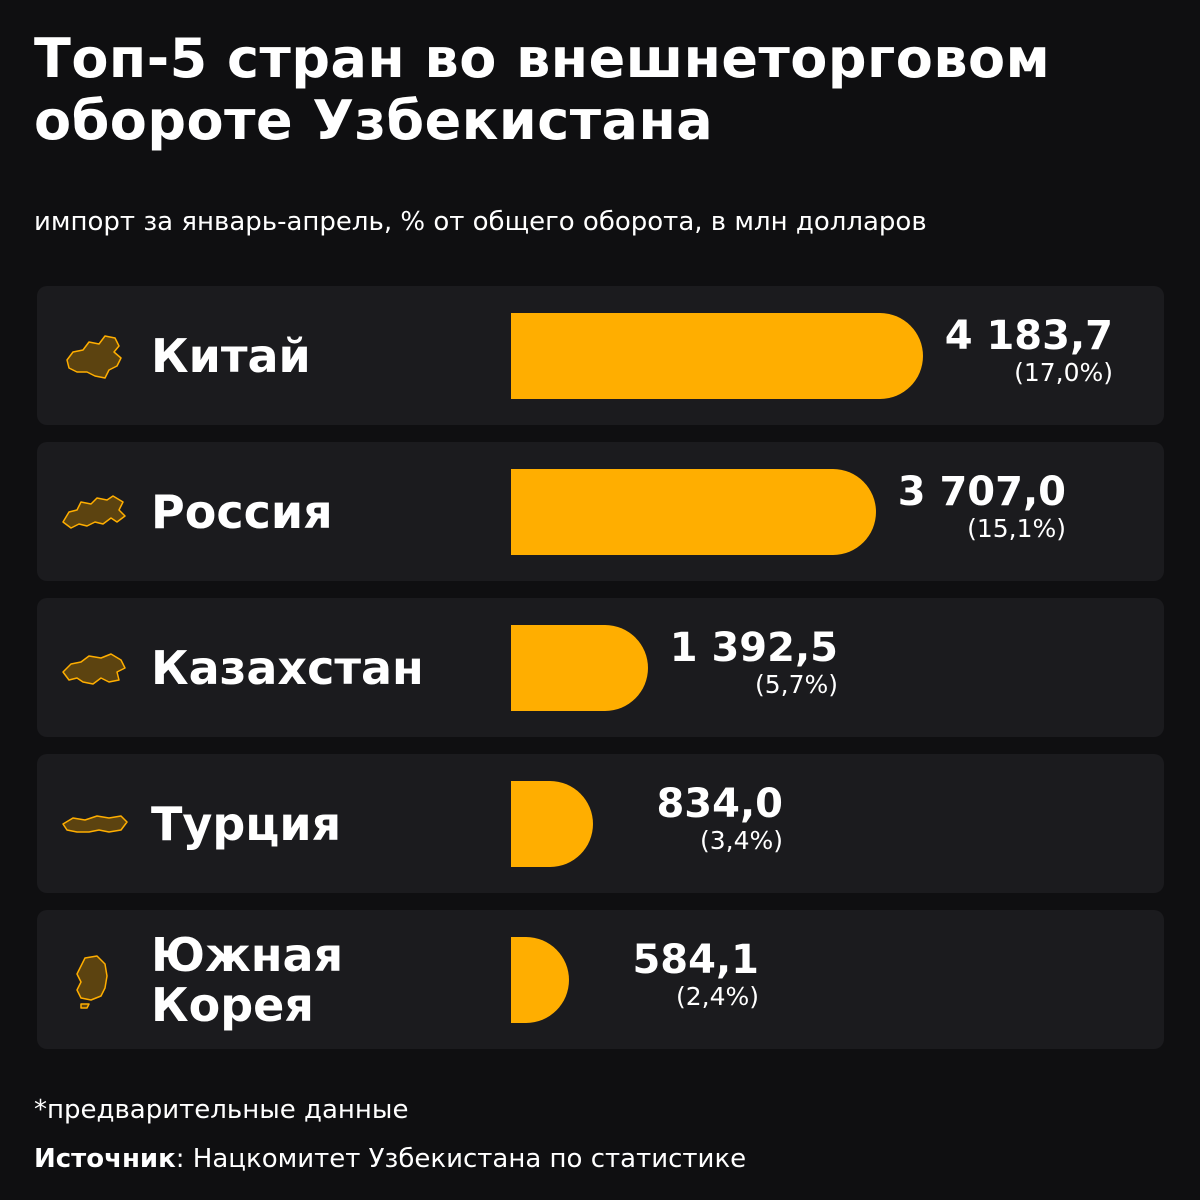 The height and width of the screenshot is (1200, 1200). What do you see at coordinates (461, 1159) in the screenshot?
I see `source-text: : Нацкомитет Узбекистана по статистике` at bounding box center [461, 1159].